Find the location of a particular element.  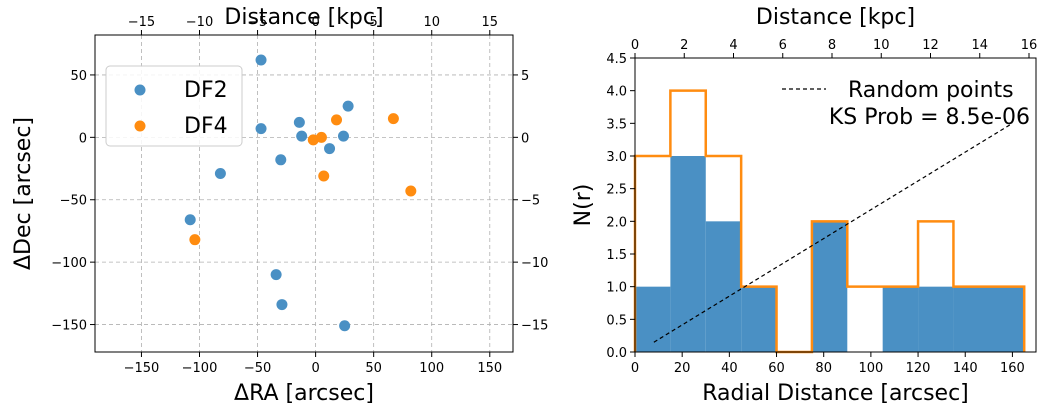

top-tick-label: 6 is located at coordinates (783, 45).